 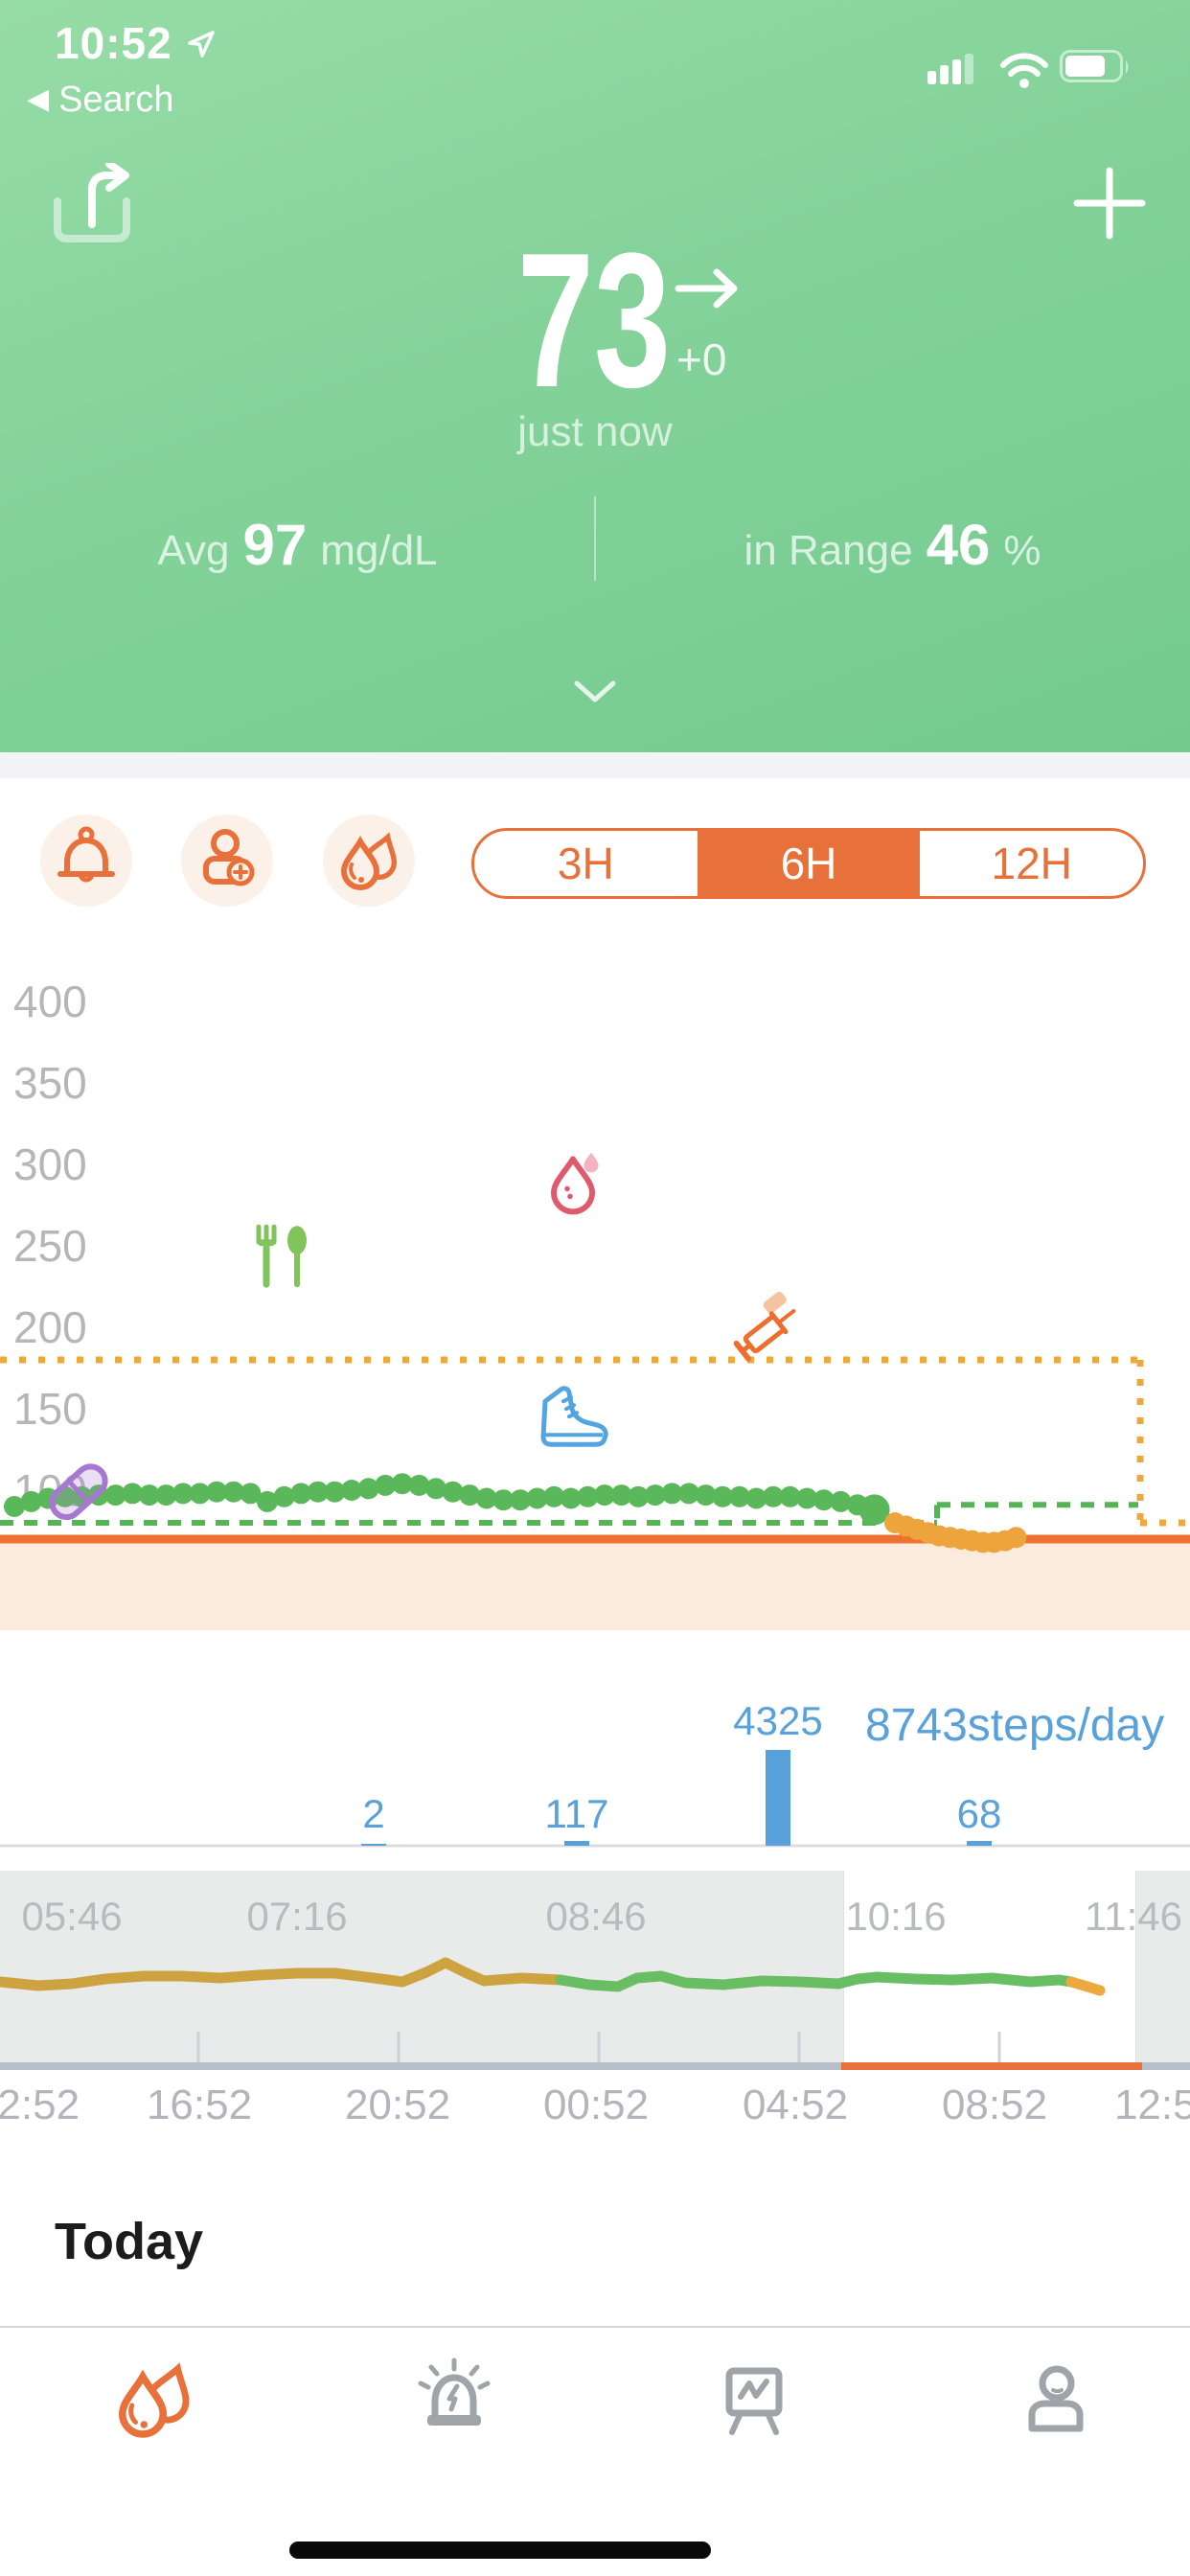 I want to click on in-range-stat: in Range 46 %, so click(x=893, y=539).